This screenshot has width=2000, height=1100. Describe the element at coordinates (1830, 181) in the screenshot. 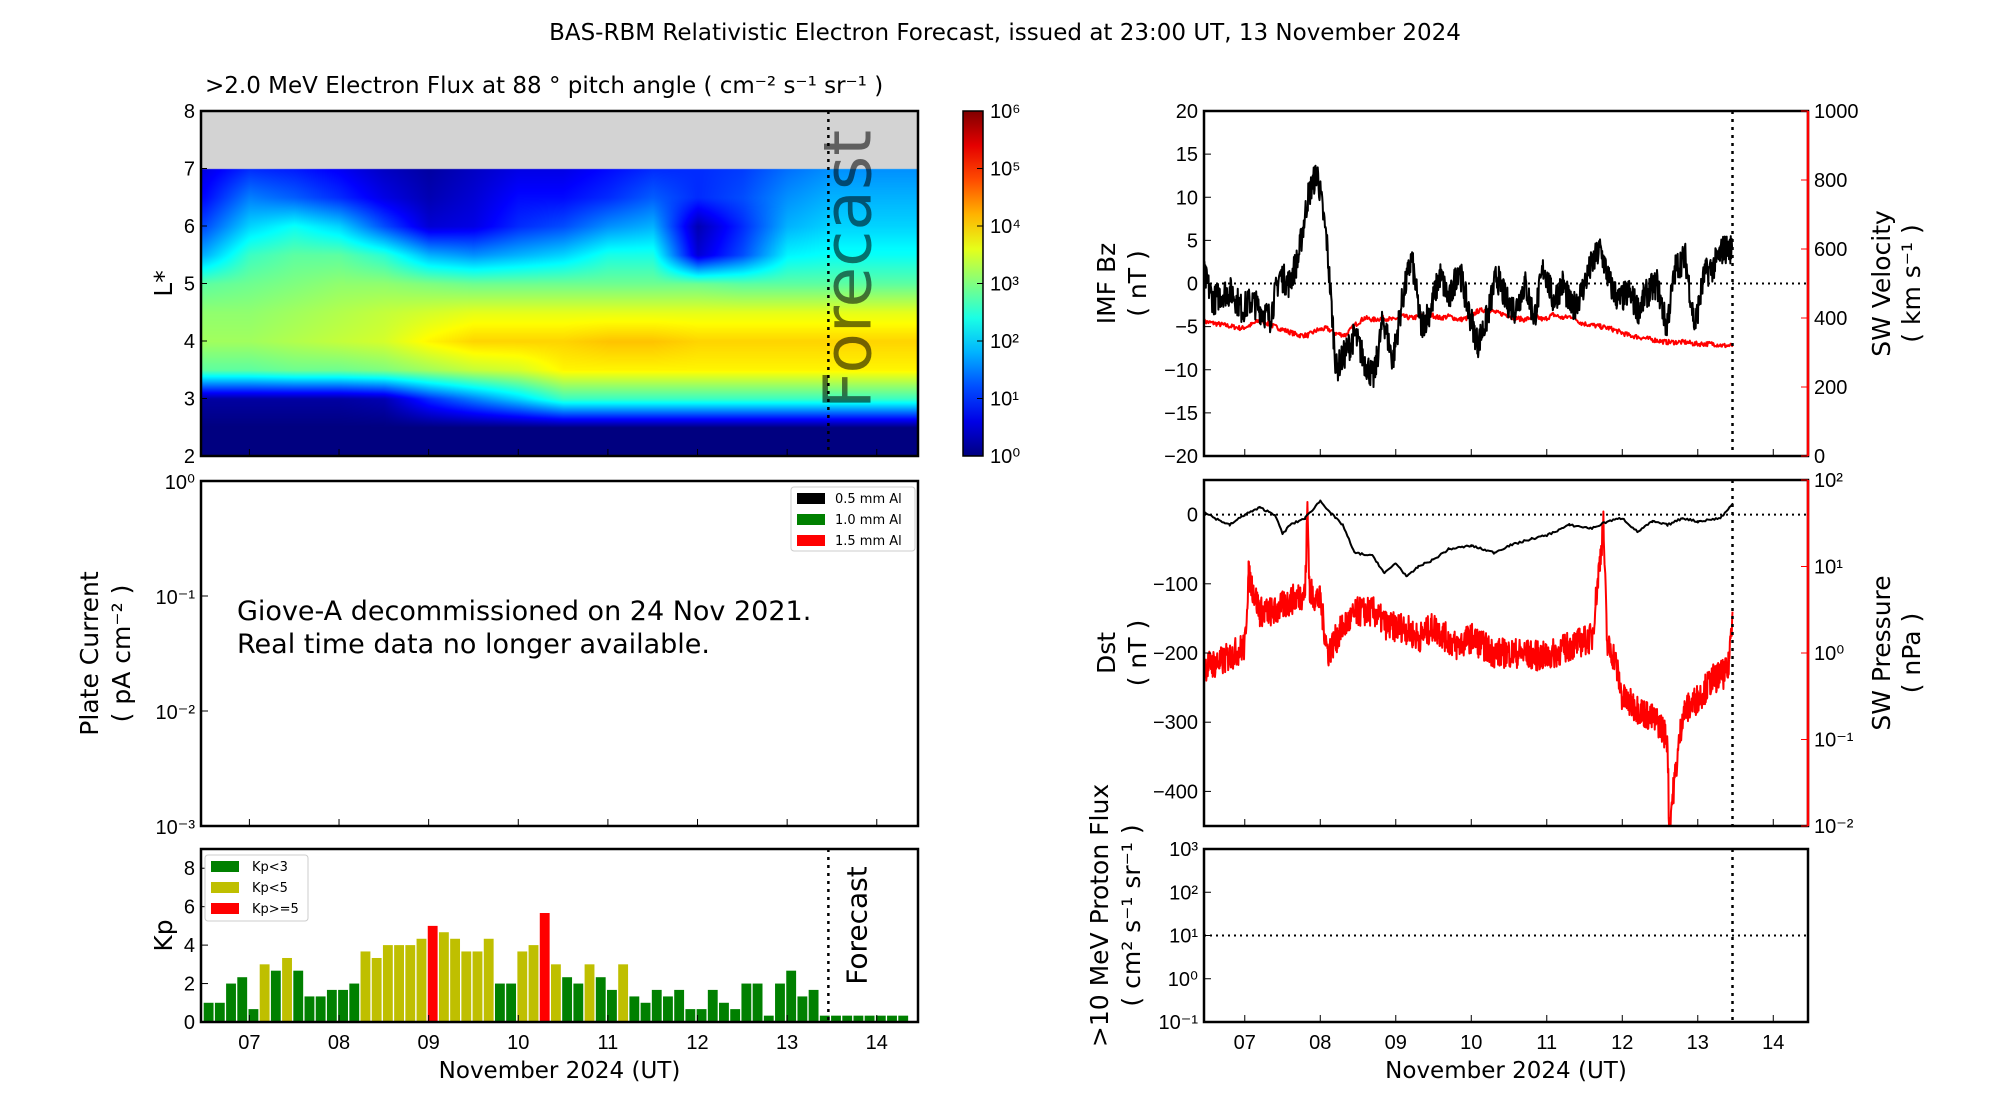

I see `velocity-ytick-label: 800` at that location.